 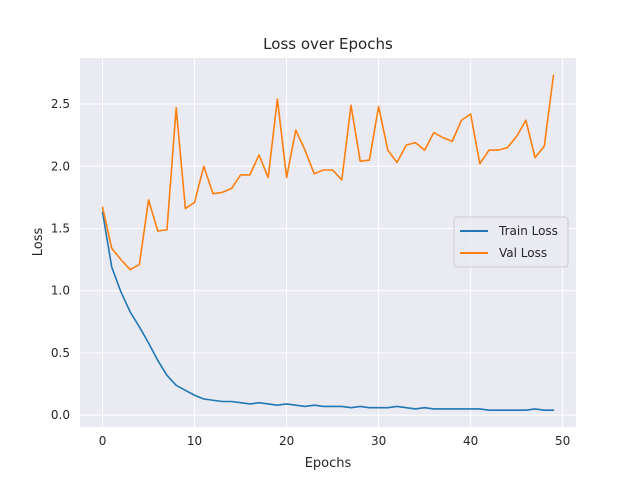 What do you see at coordinates (60, 415) in the screenshot?
I see `y-tick-label: 0.0` at bounding box center [60, 415].